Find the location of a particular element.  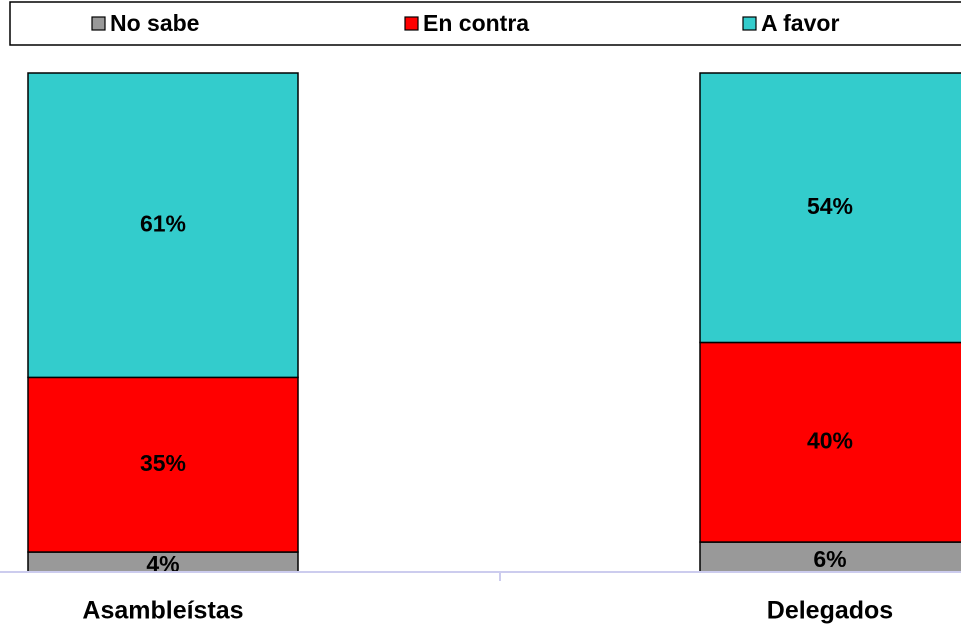

x-tick-label: Delegados is located at coordinates (830, 611).